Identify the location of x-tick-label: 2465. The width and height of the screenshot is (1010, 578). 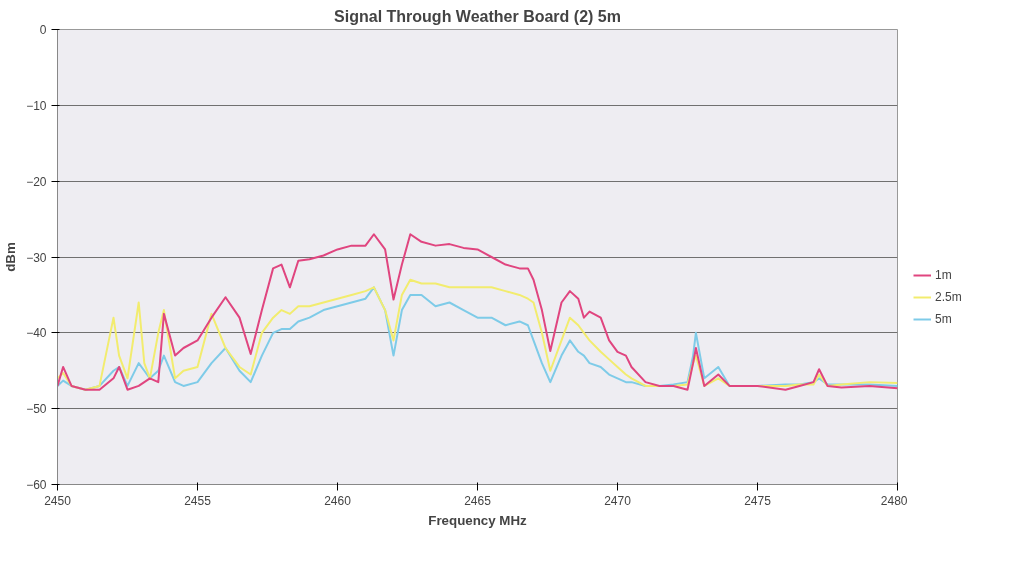
(478, 500).